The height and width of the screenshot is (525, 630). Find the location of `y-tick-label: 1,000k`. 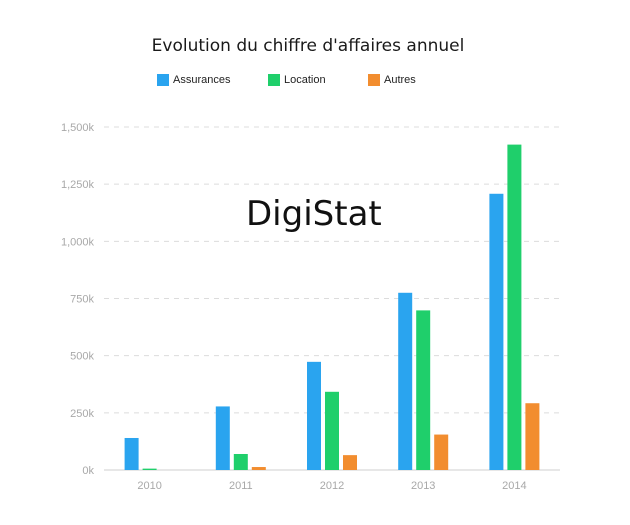

y-tick-label: 1,000k is located at coordinates (78, 242).